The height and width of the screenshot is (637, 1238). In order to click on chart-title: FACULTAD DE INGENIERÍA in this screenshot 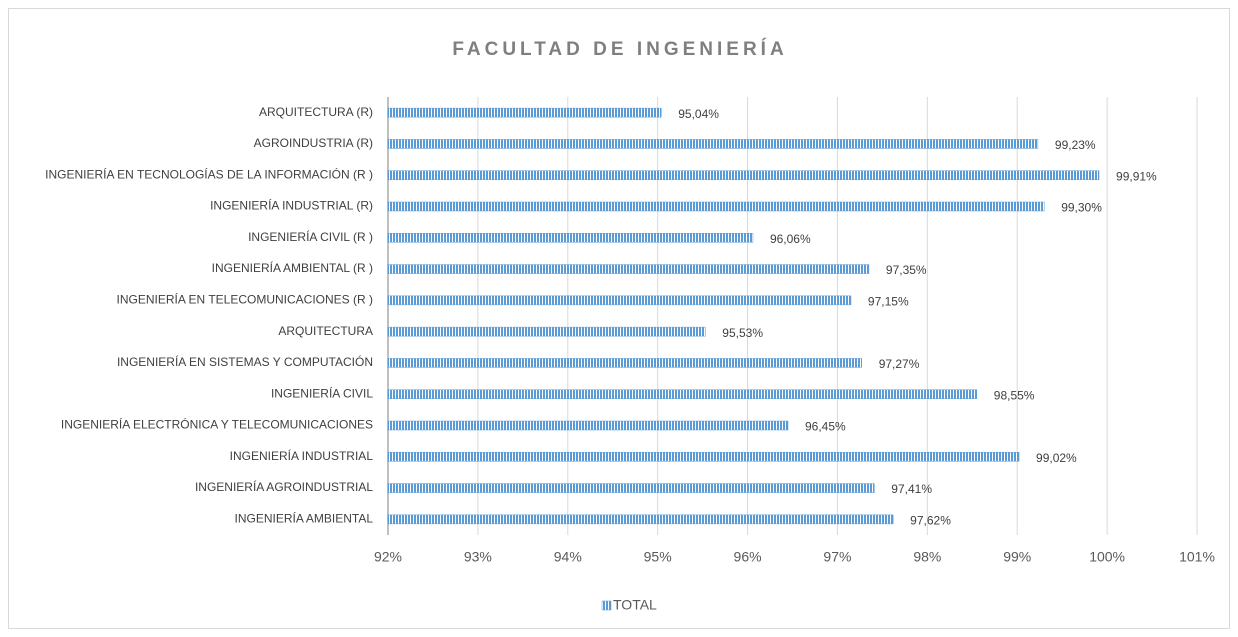, I will do `click(619, 49)`.